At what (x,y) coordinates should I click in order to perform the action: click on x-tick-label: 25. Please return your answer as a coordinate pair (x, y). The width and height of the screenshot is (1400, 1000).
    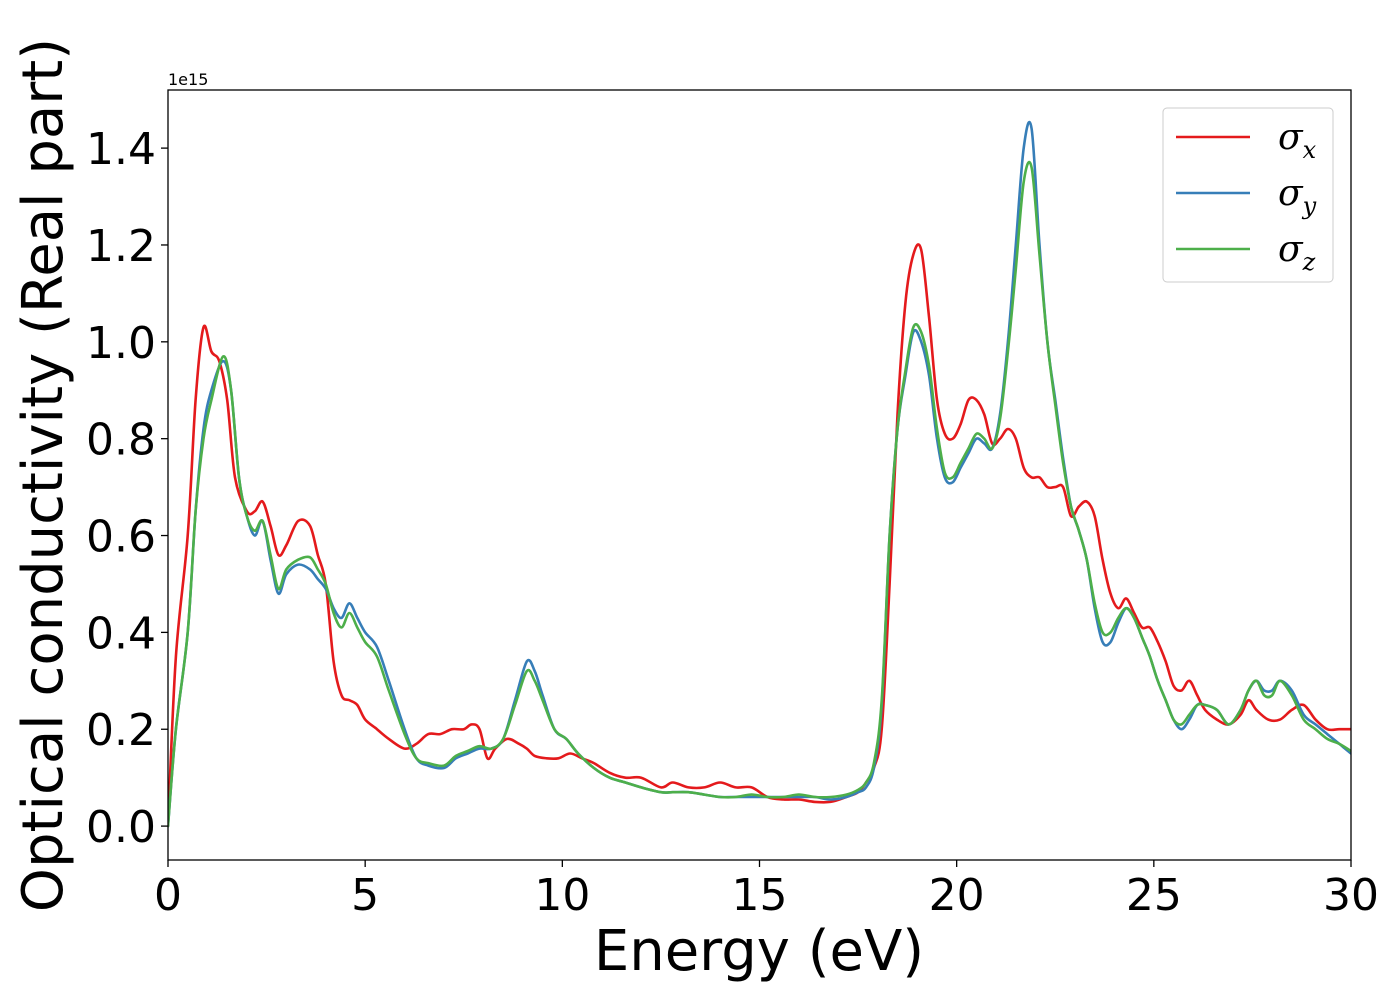
    Looking at the image, I should click on (1154, 895).